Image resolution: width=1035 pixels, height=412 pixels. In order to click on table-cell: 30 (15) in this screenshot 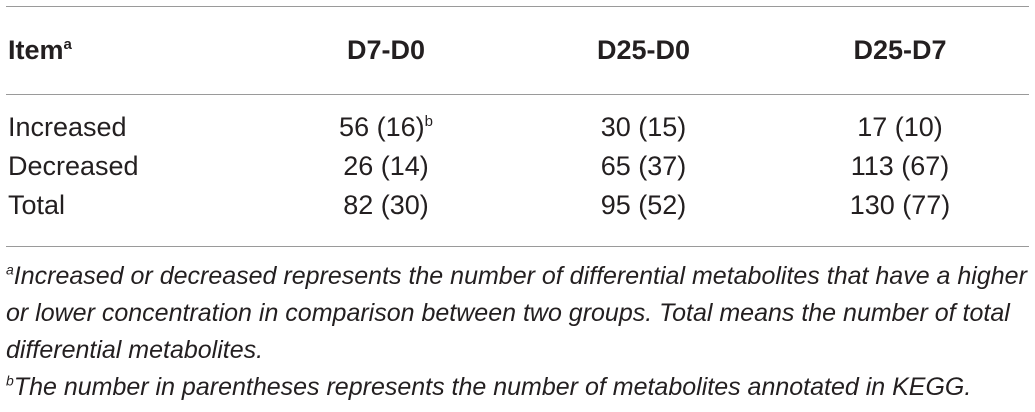, I will do `click(643, 127)`.